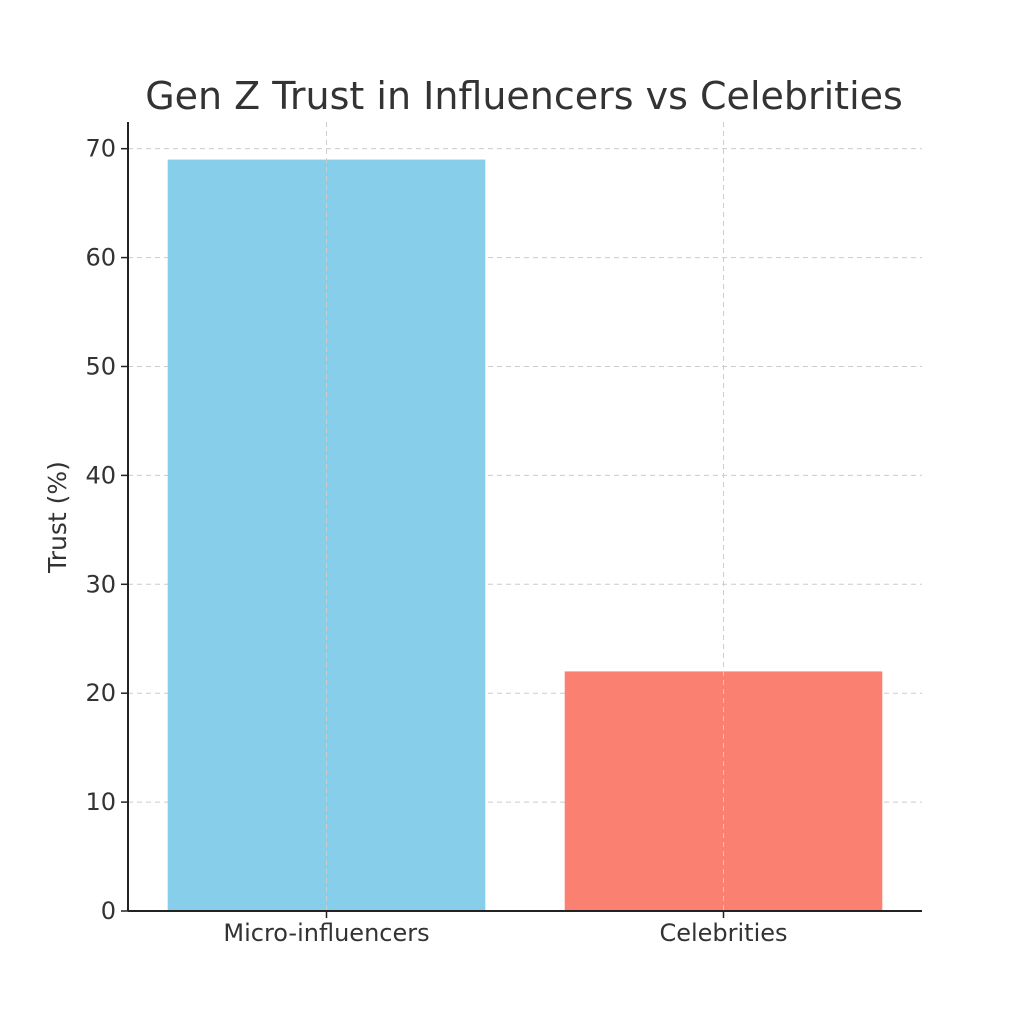 This screenshot has height=1028, width=1024. Describe the element at coordinates (108, 911) in the screenshot. I see `y-tick-label: 0` at that location.